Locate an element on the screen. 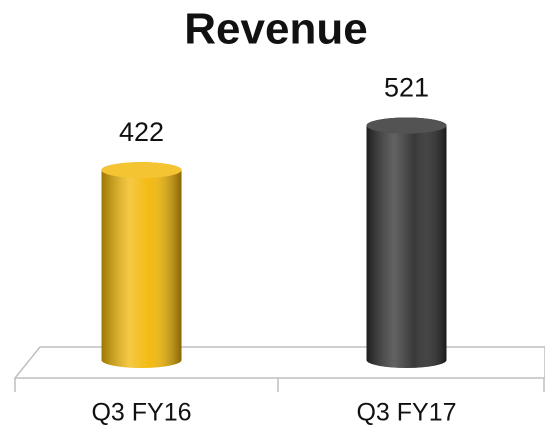 The height and width of the screenshot is (434, 545). chart-title: Revenue is located at coordinates (275, 29).